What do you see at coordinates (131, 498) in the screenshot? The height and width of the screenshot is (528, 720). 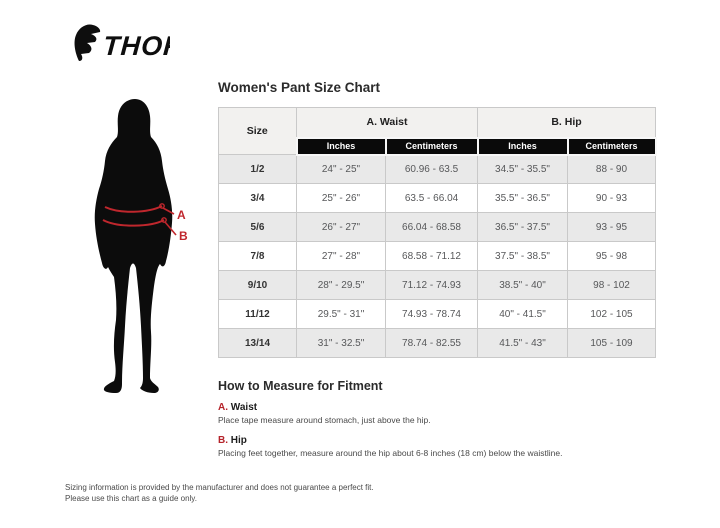 I see `disclaimer-line-2: Please use this chart as a guide only.` at bounding box center [131, 498].